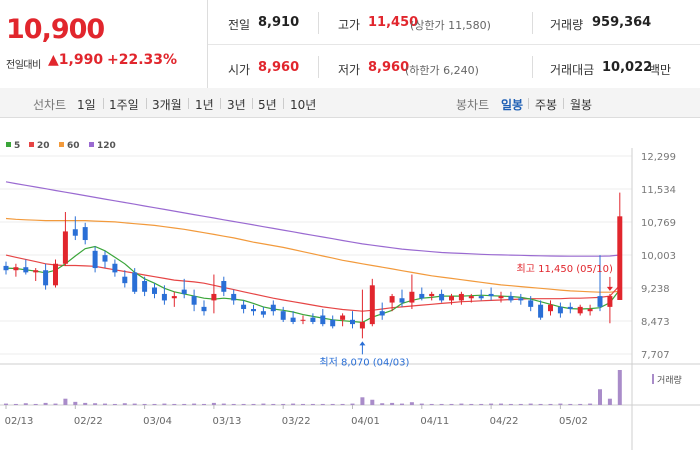  I want to click on volume-label: 거래량, so click(567, 25).